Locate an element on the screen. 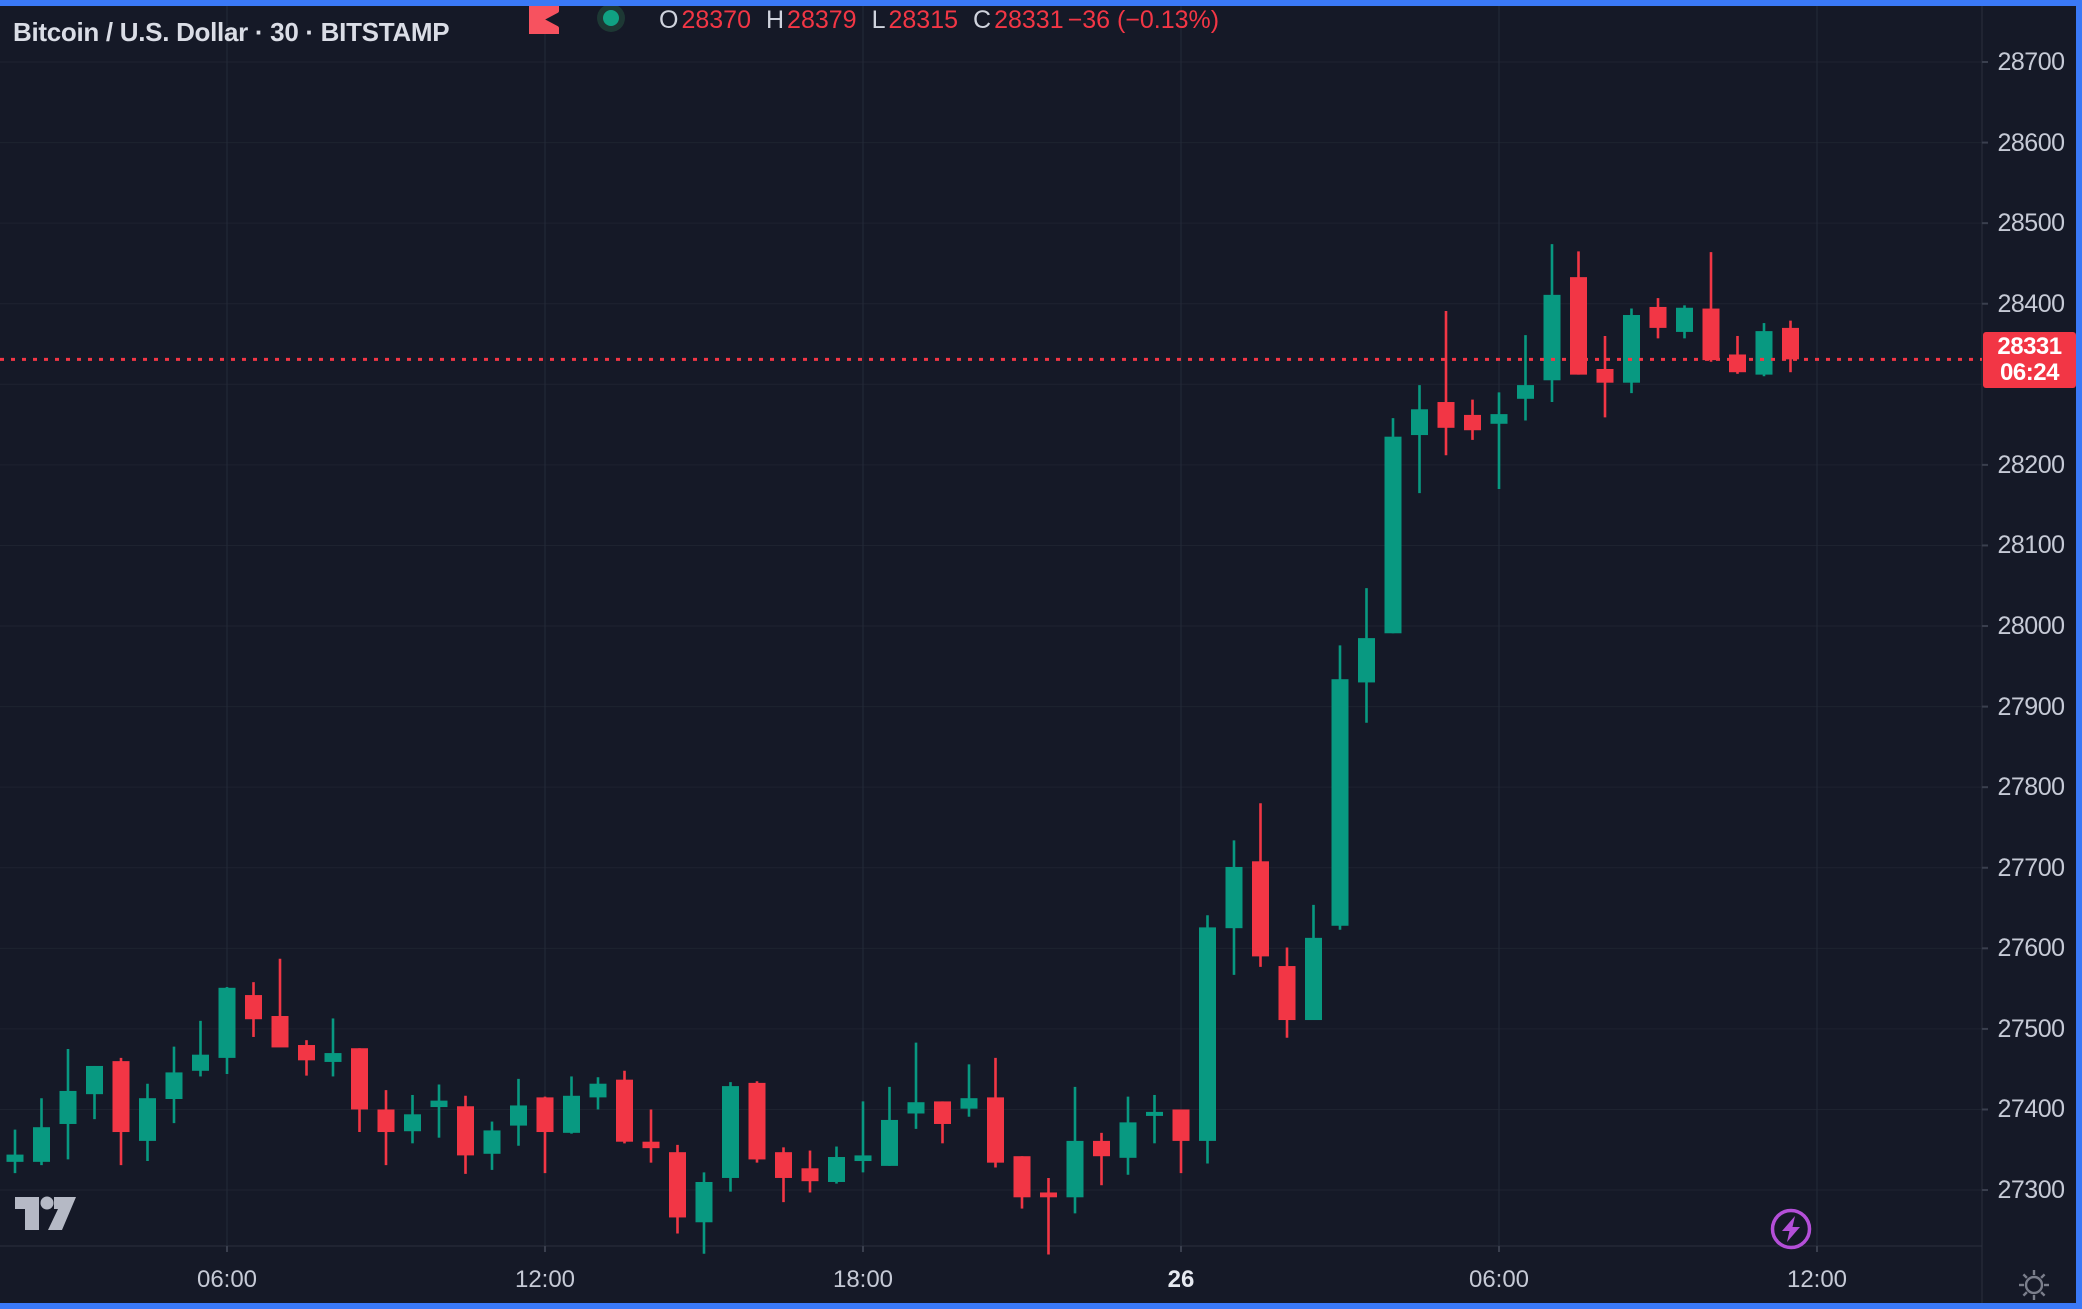 This screenshot has height=1309, width=2082. chart-legend: Bitcoin / U.S. Dollar · 30 · BITSTAMP is located at coordinates (231, 32).